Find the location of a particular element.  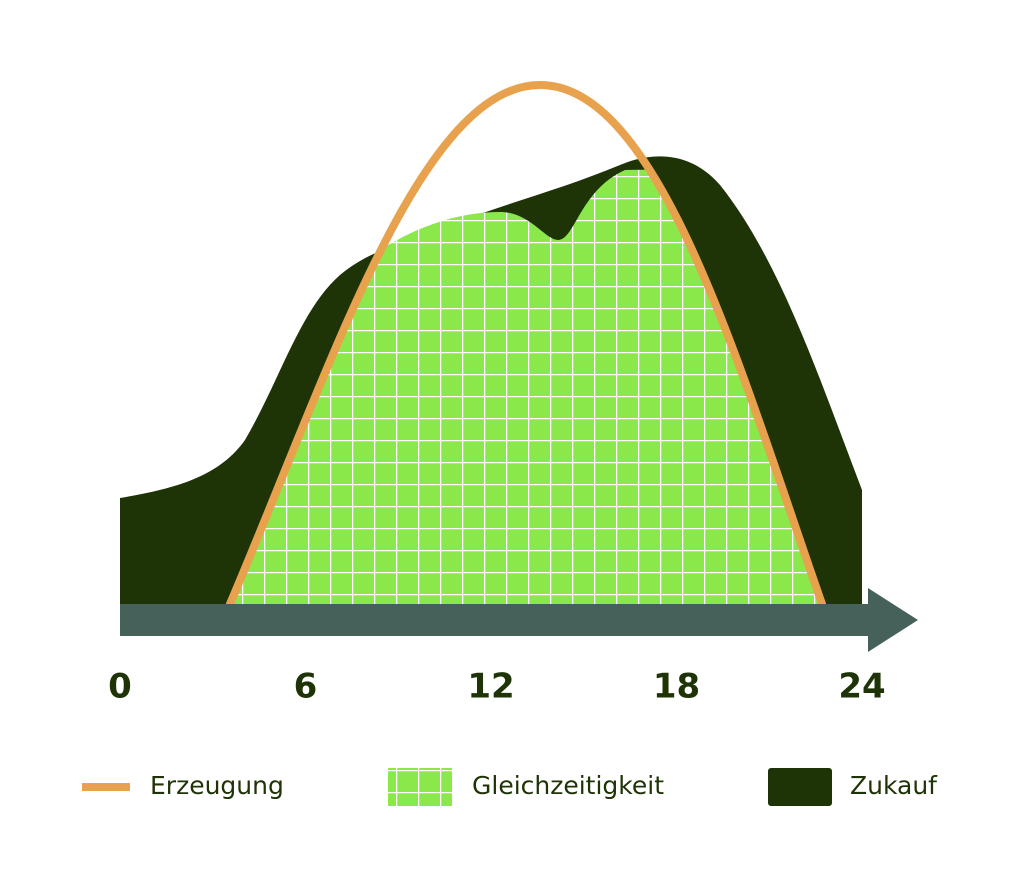

legend-label: Gleichzeitigkeit is located at coordinates (568, 785).